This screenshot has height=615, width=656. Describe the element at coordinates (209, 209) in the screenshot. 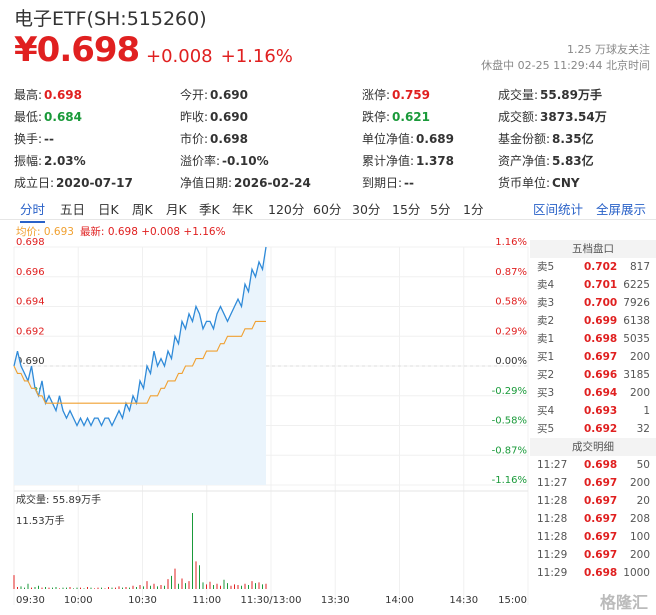

I see `tab-5: 季K` at that location.